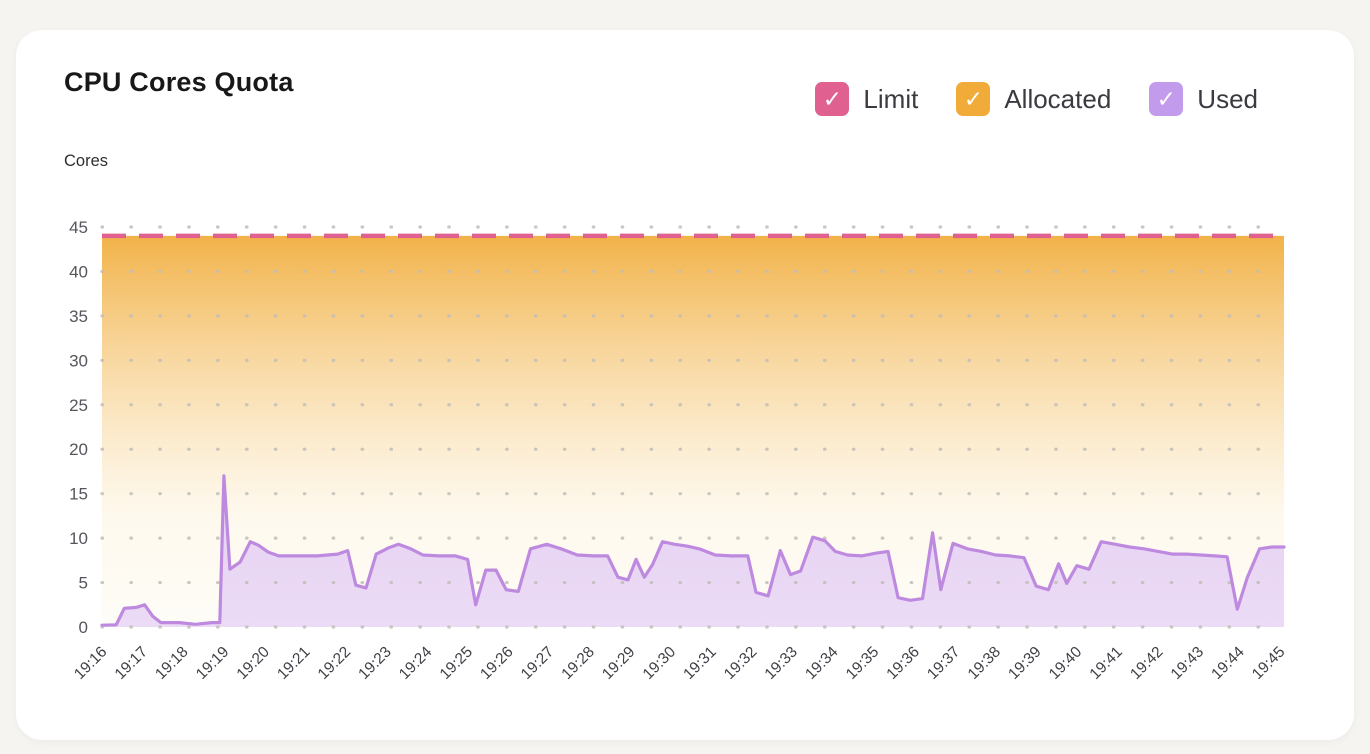 The width and height of the screenshot is (1370, 754). I want to click on used-checkbox-check-icon: ✓, so click(1166, 99).